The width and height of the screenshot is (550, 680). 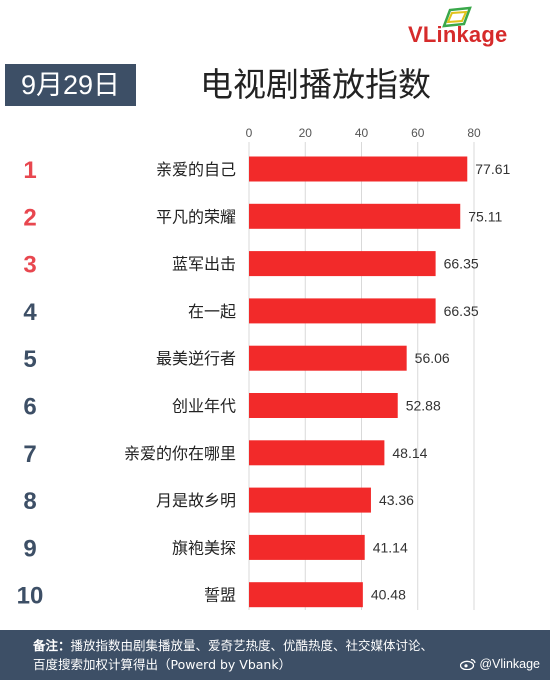 What do you see at coordinates (418, 133) in the screenshot?
I see `x-tick-label: 60` at bounding box center [418, 133].